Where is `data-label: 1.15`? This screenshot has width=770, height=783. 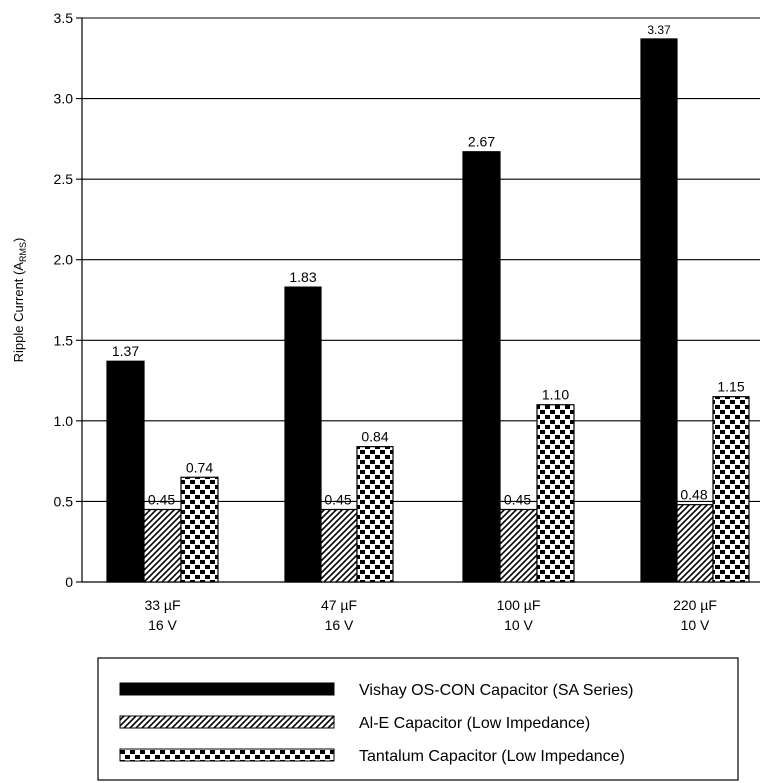 data-label: 1.15 is located at coordinates (730, 387).